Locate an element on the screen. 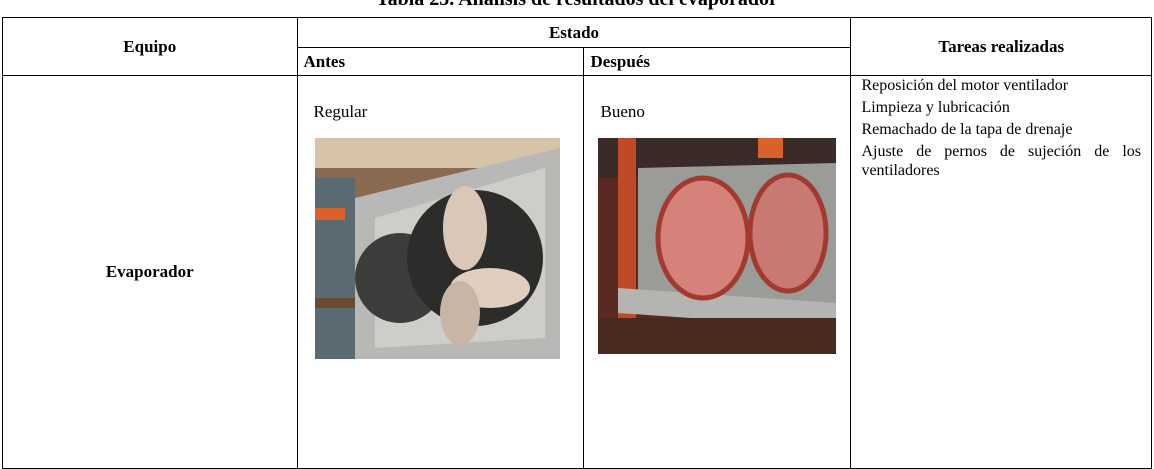 The image size is (1154, 469). task-item: Reposición del motor ventilador is located at coordinates (965, 85).